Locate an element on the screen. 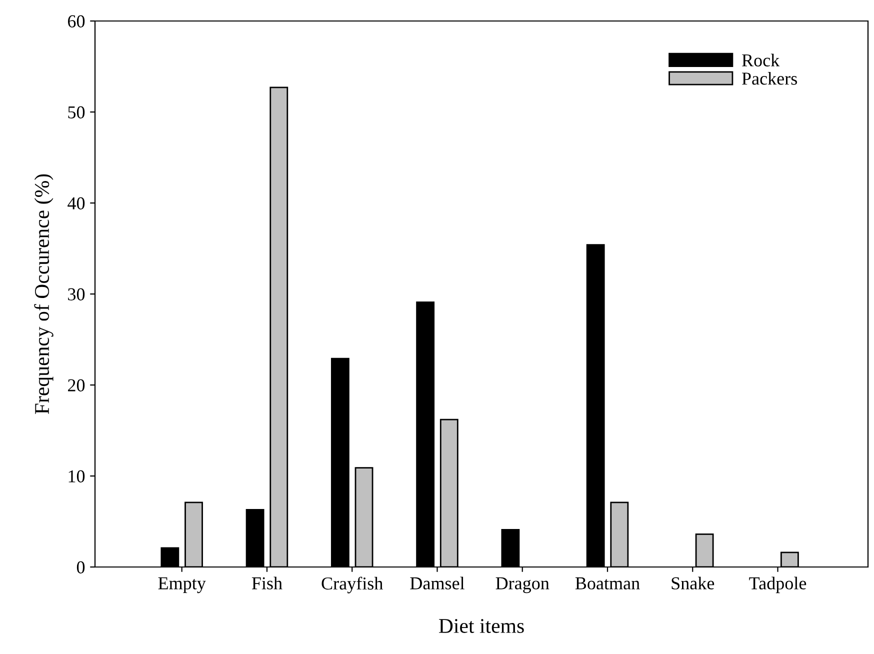 This screenshot has height=654, width=874. y-tick-label: 50 is located at coordinates (76, 112).